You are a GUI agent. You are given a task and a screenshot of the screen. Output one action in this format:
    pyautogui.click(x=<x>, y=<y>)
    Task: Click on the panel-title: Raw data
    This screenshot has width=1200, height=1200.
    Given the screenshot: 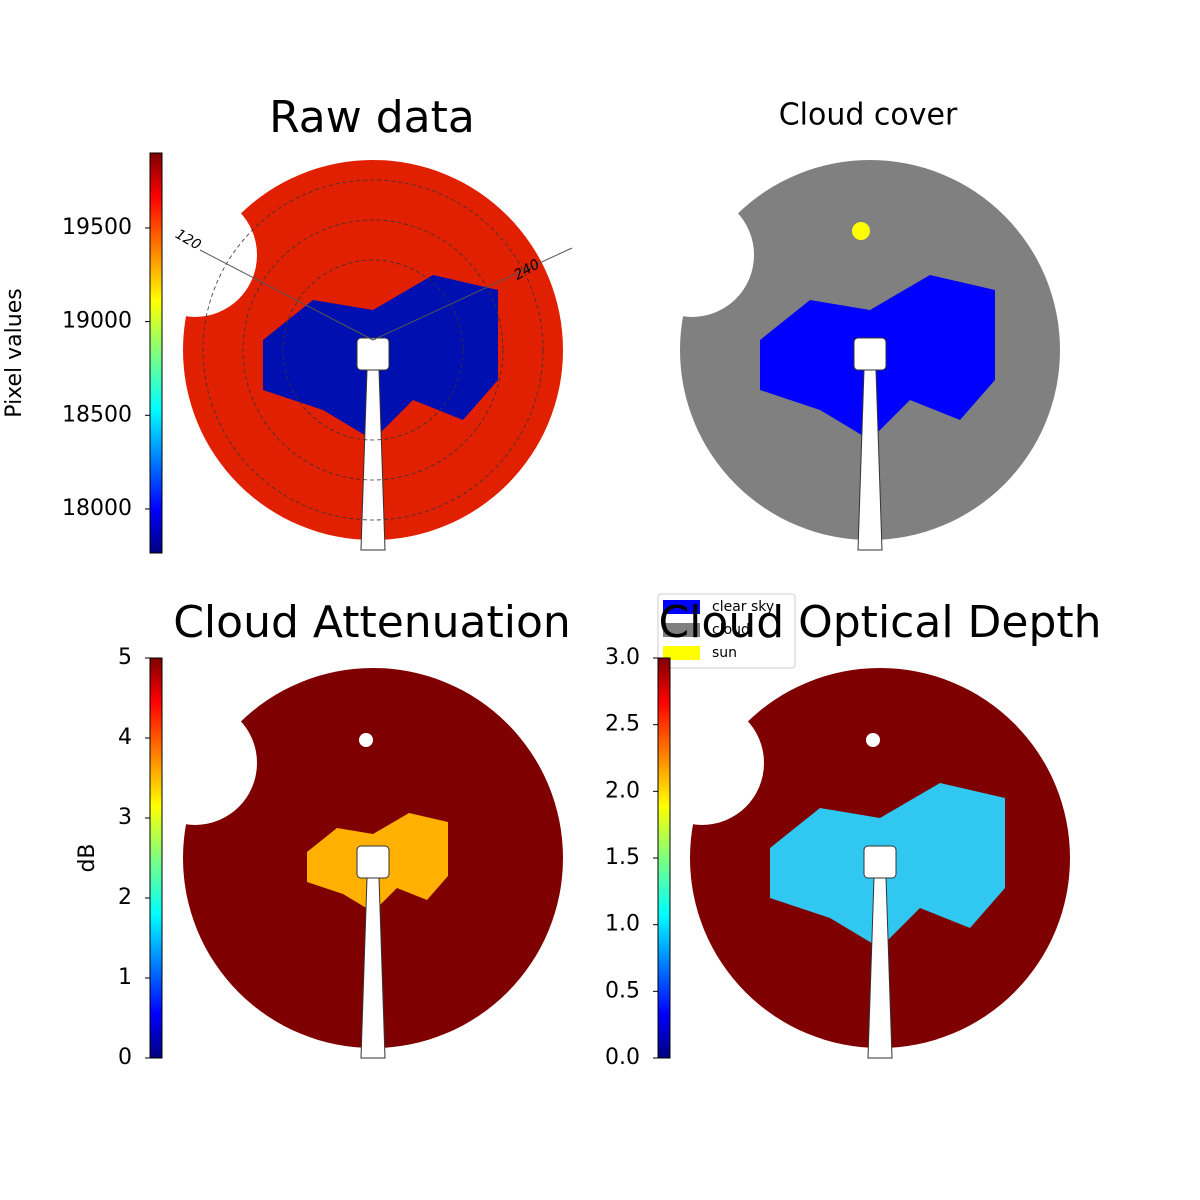 What is the action you would take?
    pyautogui.click(x=372, y=117)
    